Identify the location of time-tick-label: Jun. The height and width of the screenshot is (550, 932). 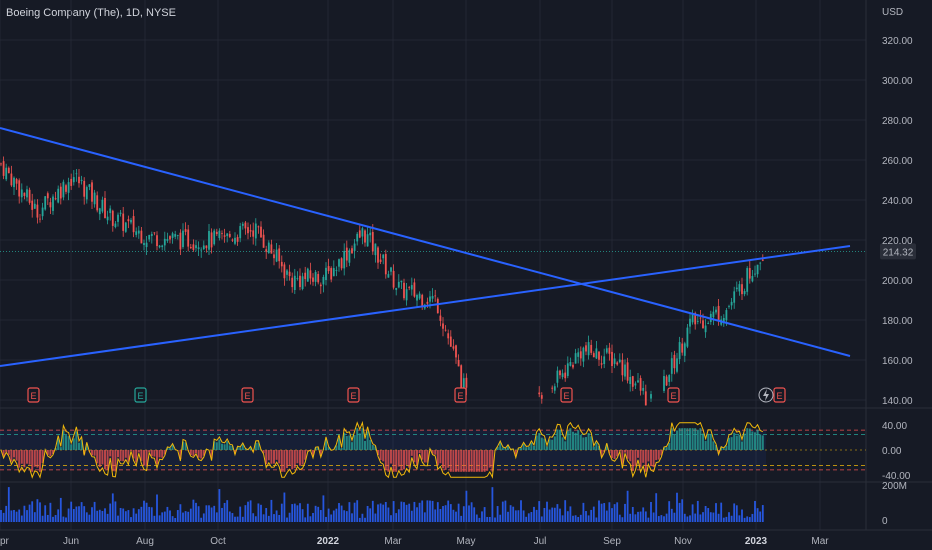
(71, 541).